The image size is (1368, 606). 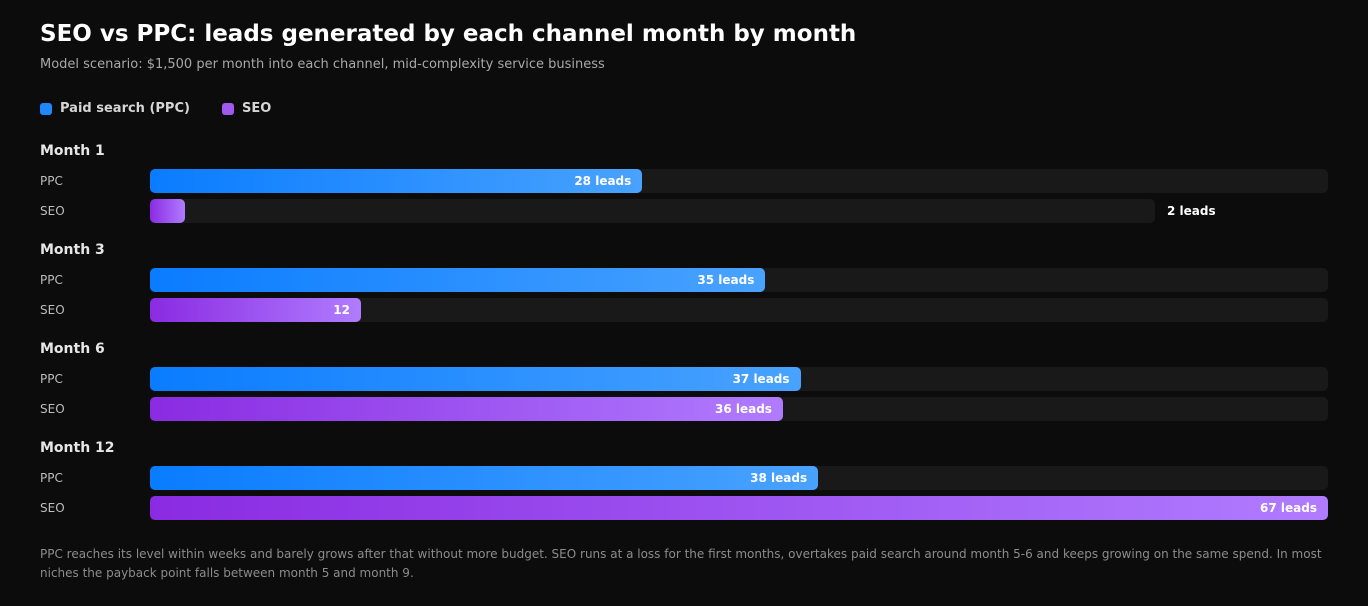 What do you see at coordinates (227, 108) in the screenshot?
I see `legend-swatch-seo` at bounding box center [227, 108].